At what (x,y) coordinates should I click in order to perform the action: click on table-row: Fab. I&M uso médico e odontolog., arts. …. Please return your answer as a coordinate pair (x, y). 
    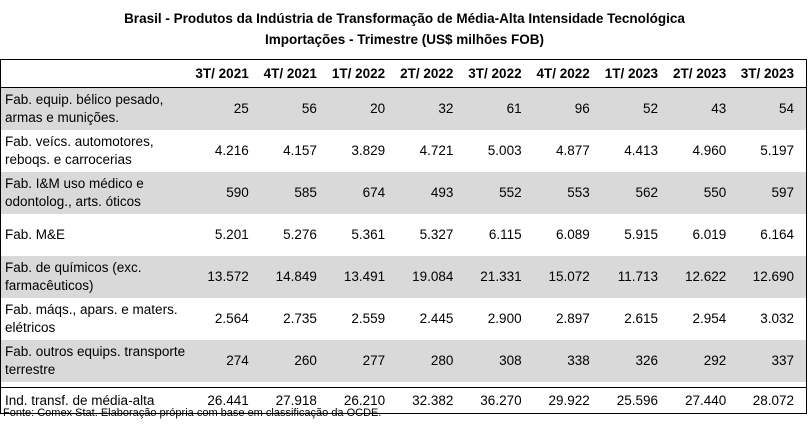
    Looking at the image, I should click on (404, 192).